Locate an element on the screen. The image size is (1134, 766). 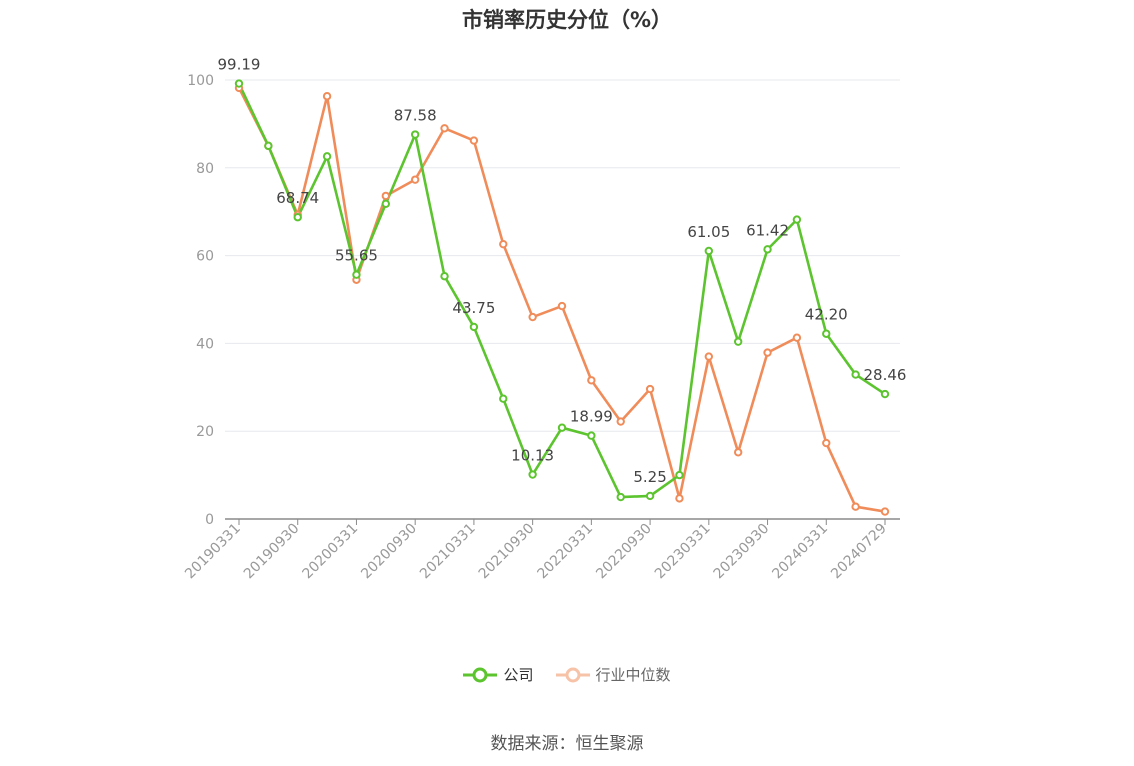
x-tick-label: 20230930 is located at coordinates (742, 552).